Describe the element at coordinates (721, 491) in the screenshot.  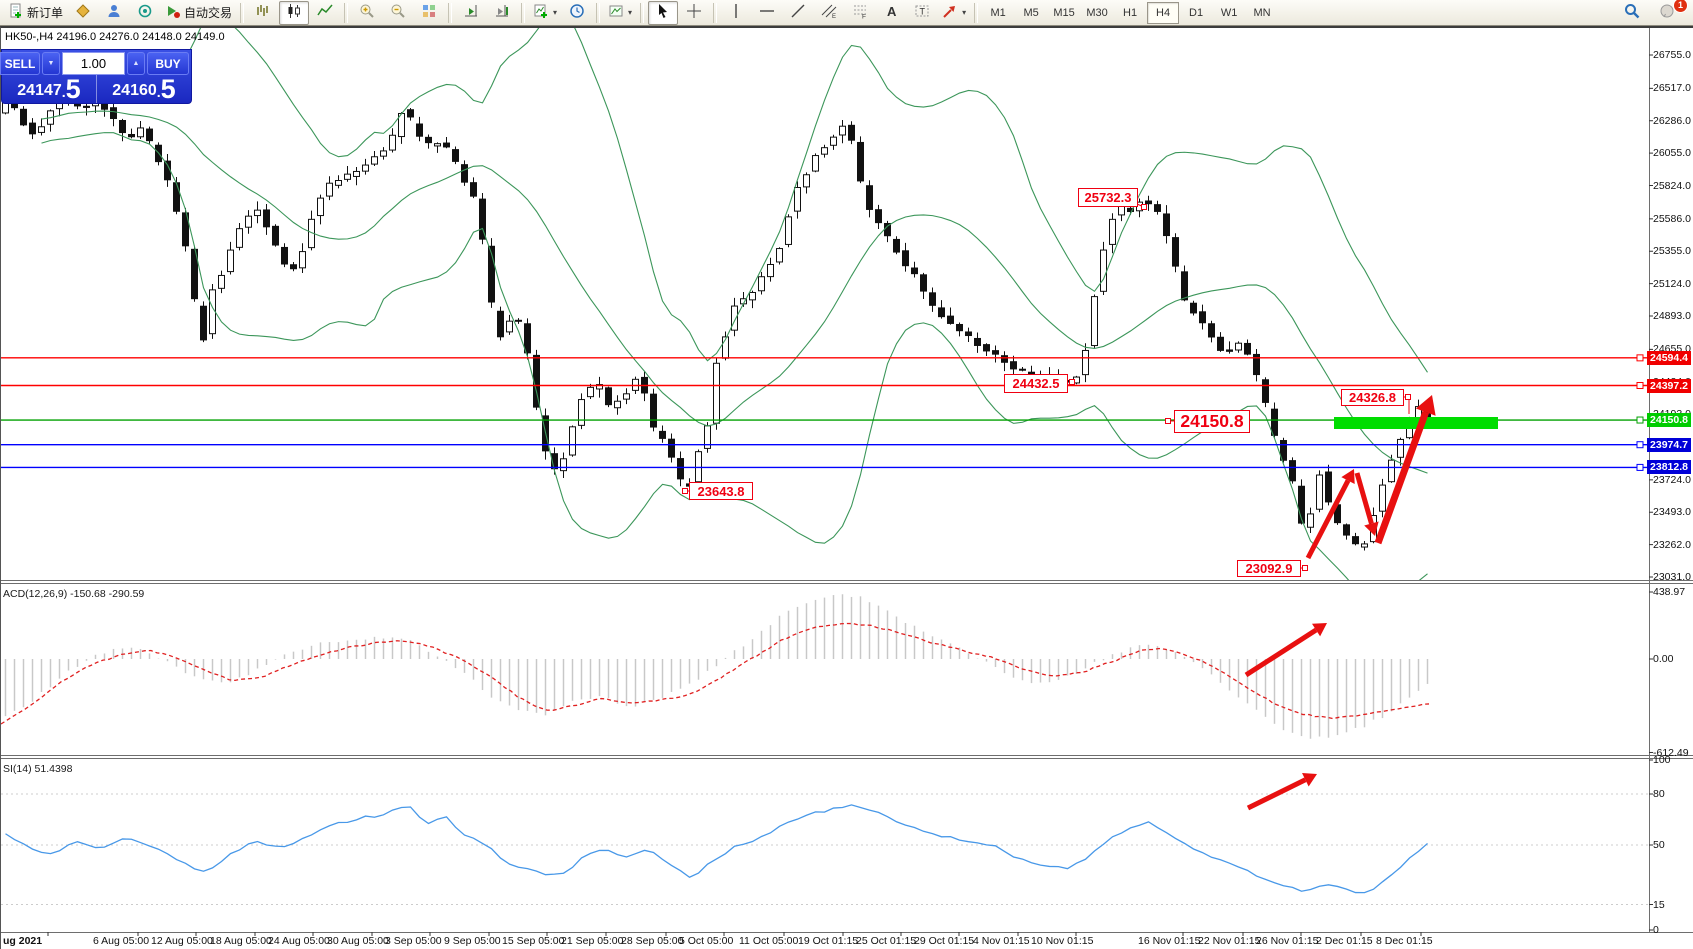
I see `price-annotation: 23643.8` at that location.